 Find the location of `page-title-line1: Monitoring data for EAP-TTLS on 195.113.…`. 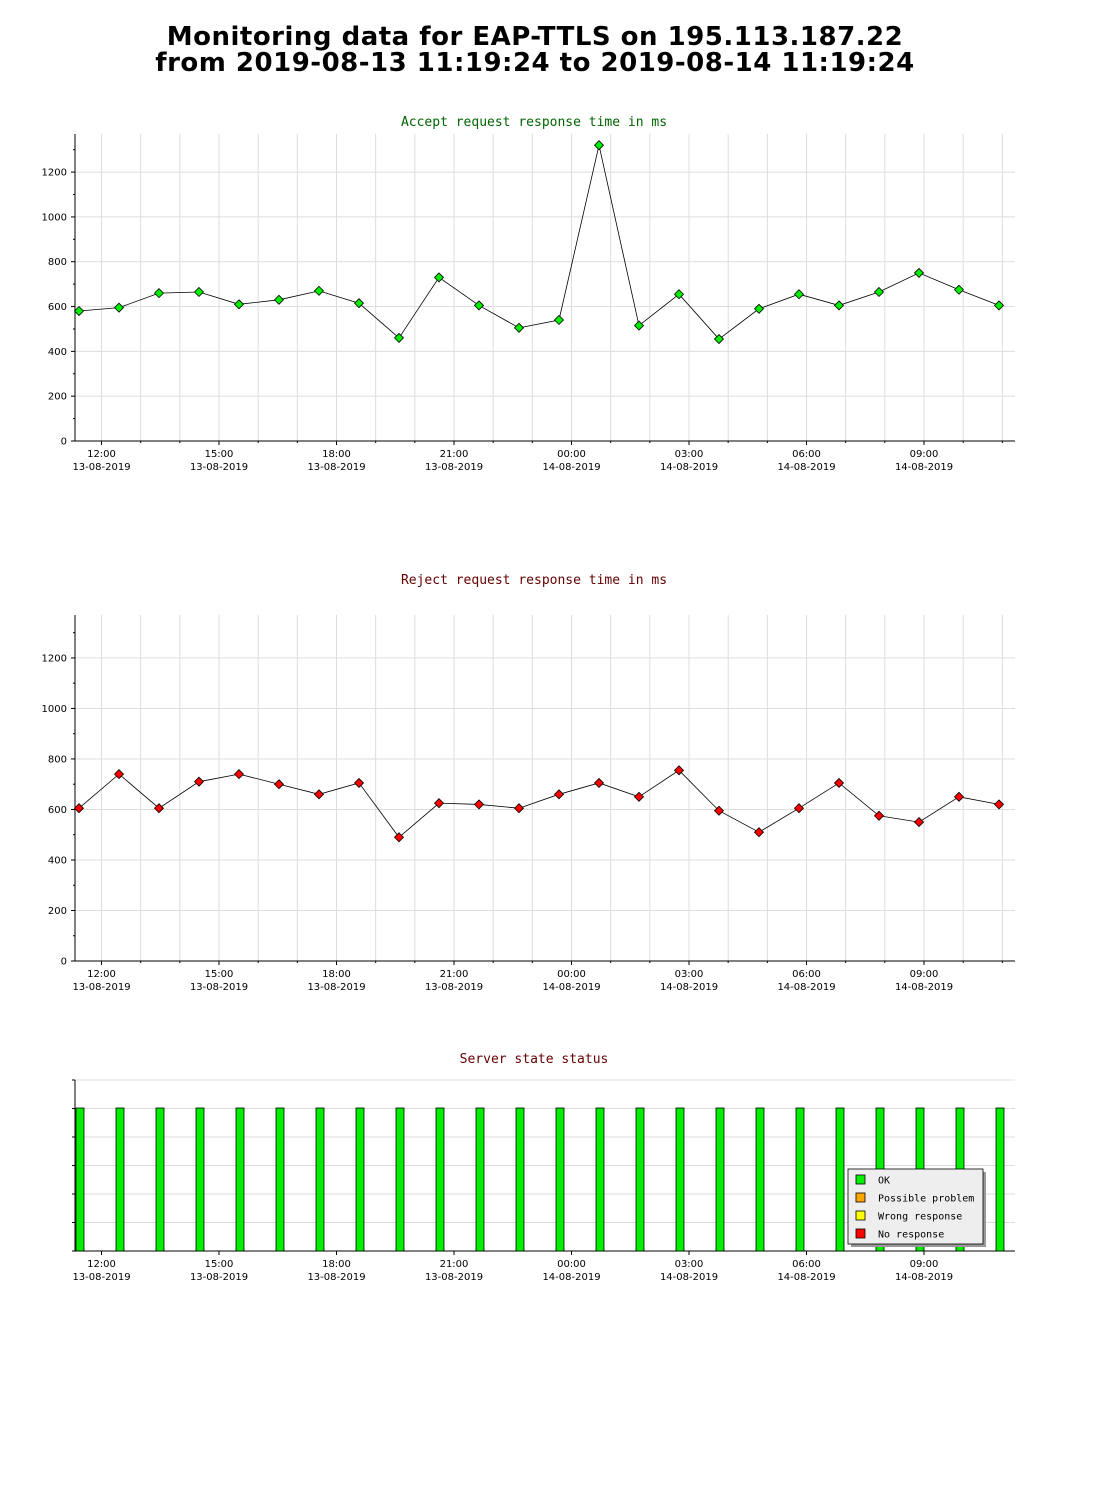

page-title-line1: Monitoring data for EAP-TTLS on 195.113.… is located at coordinates (535, 37).